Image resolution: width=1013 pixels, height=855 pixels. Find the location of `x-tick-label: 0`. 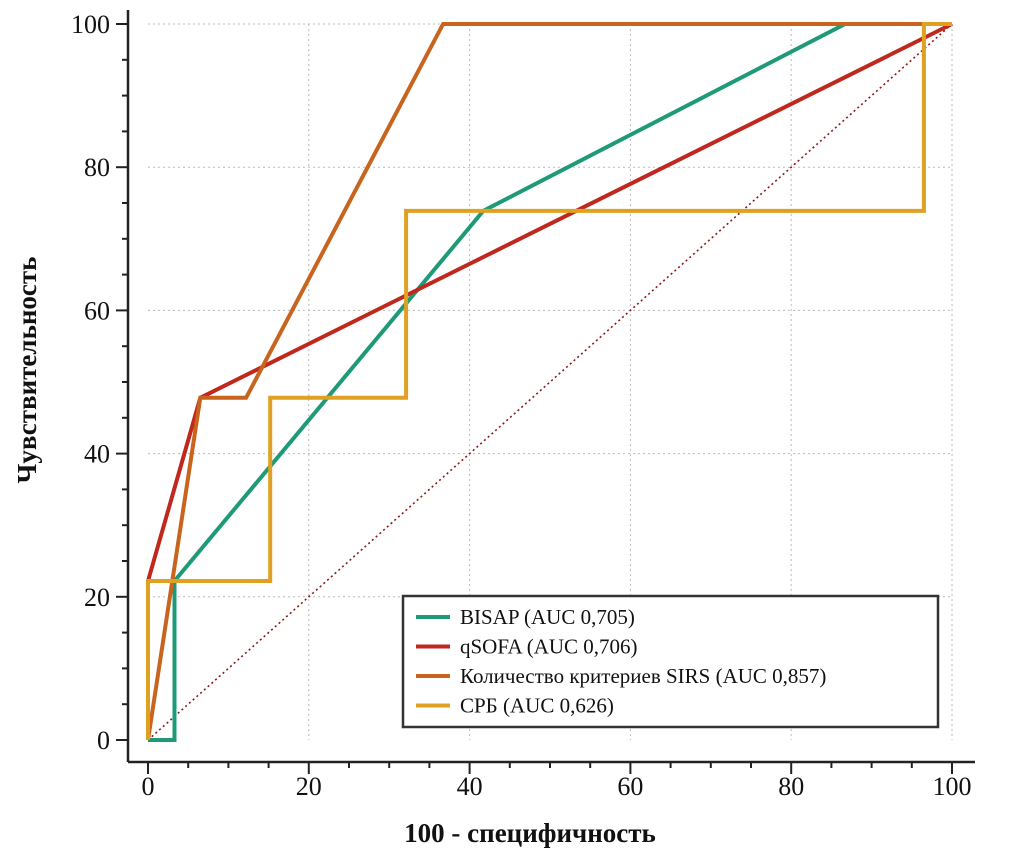

x-tick-label: 0 is located at coordinates (148, 786).